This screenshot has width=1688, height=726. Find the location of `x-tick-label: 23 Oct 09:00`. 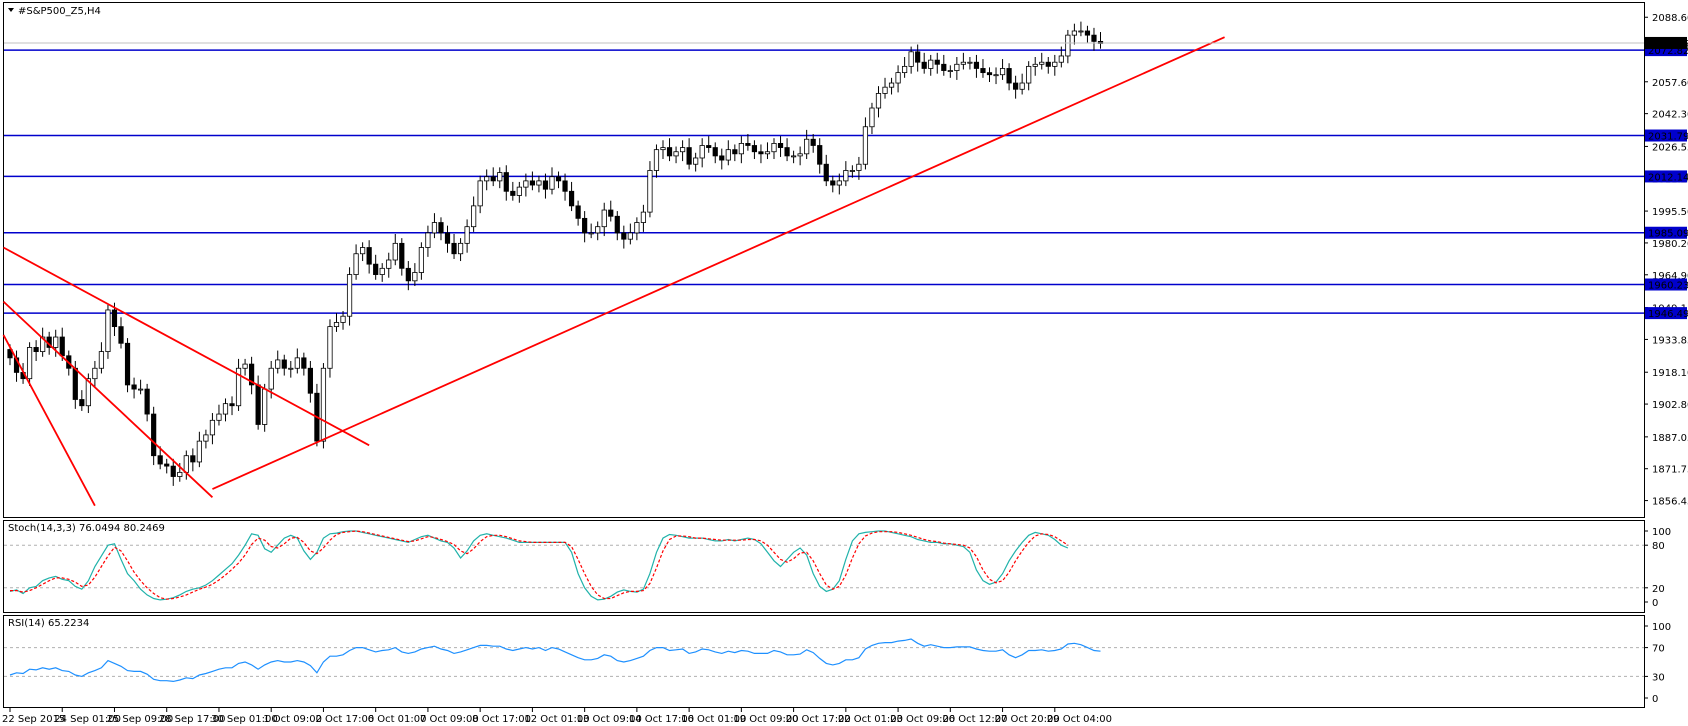

x-tick-label: 23 Oct 09:00 is located at coordinates (922, 719).